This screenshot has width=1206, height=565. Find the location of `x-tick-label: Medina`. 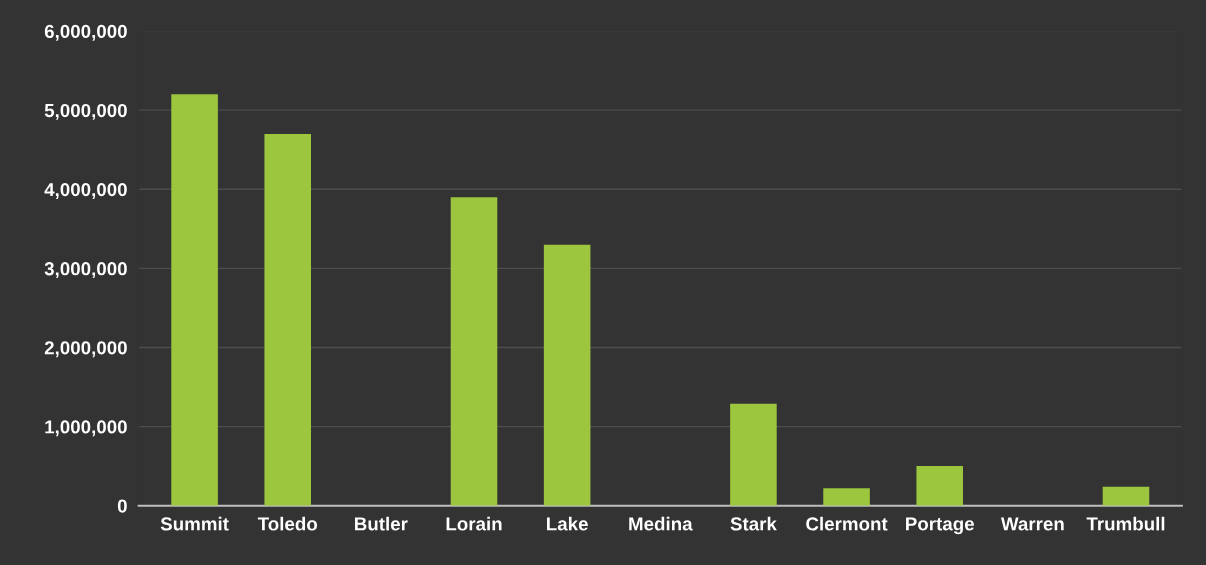

x-tick-label: Medina is located at coordinates (661, 523).